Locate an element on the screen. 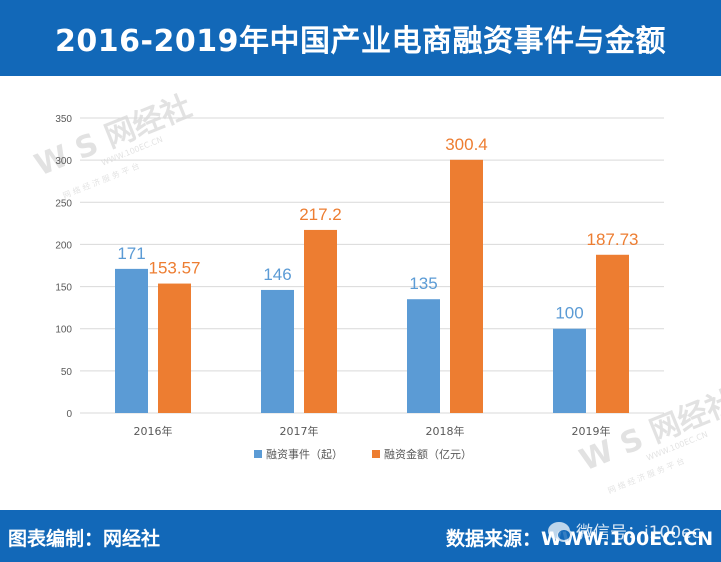  data-label-events-1: 146 is located at coordinates (277, 274).